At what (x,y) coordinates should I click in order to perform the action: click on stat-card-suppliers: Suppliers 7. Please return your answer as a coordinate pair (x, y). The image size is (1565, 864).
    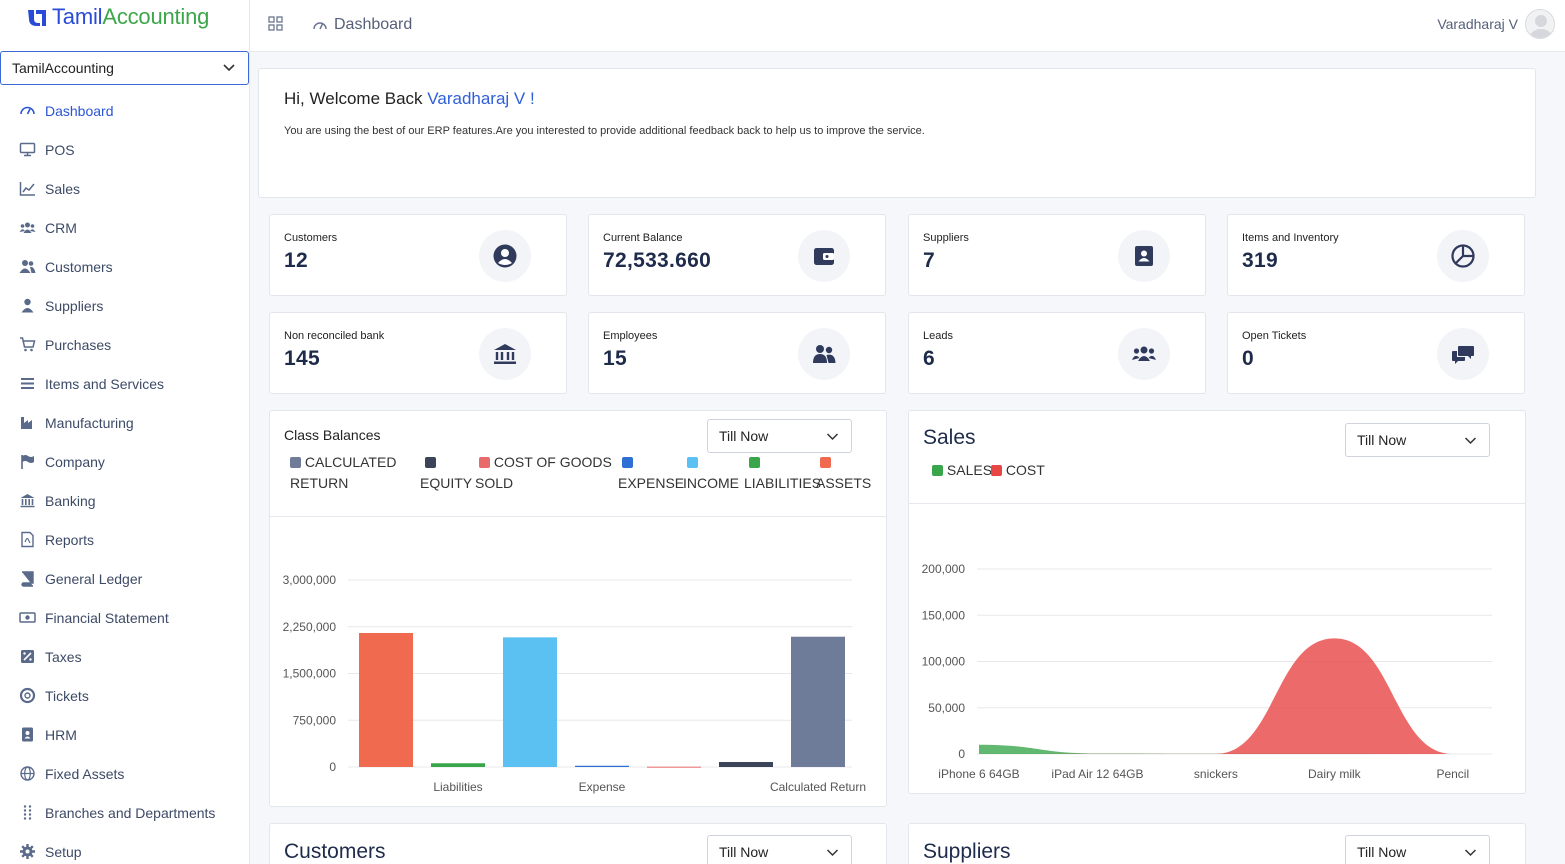
    Looking at the image, I should click on (1057, 255).